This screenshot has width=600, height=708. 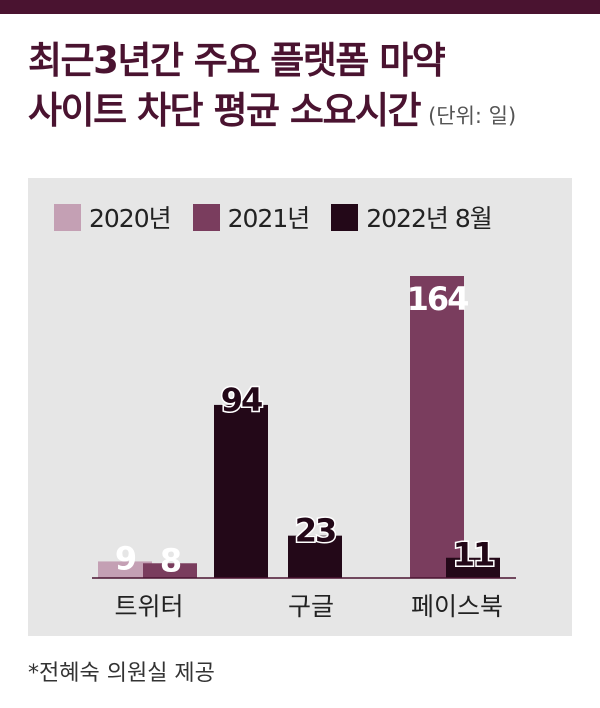 I want to click on legend-swatch-2022-aug, so click(x=345, y=217).